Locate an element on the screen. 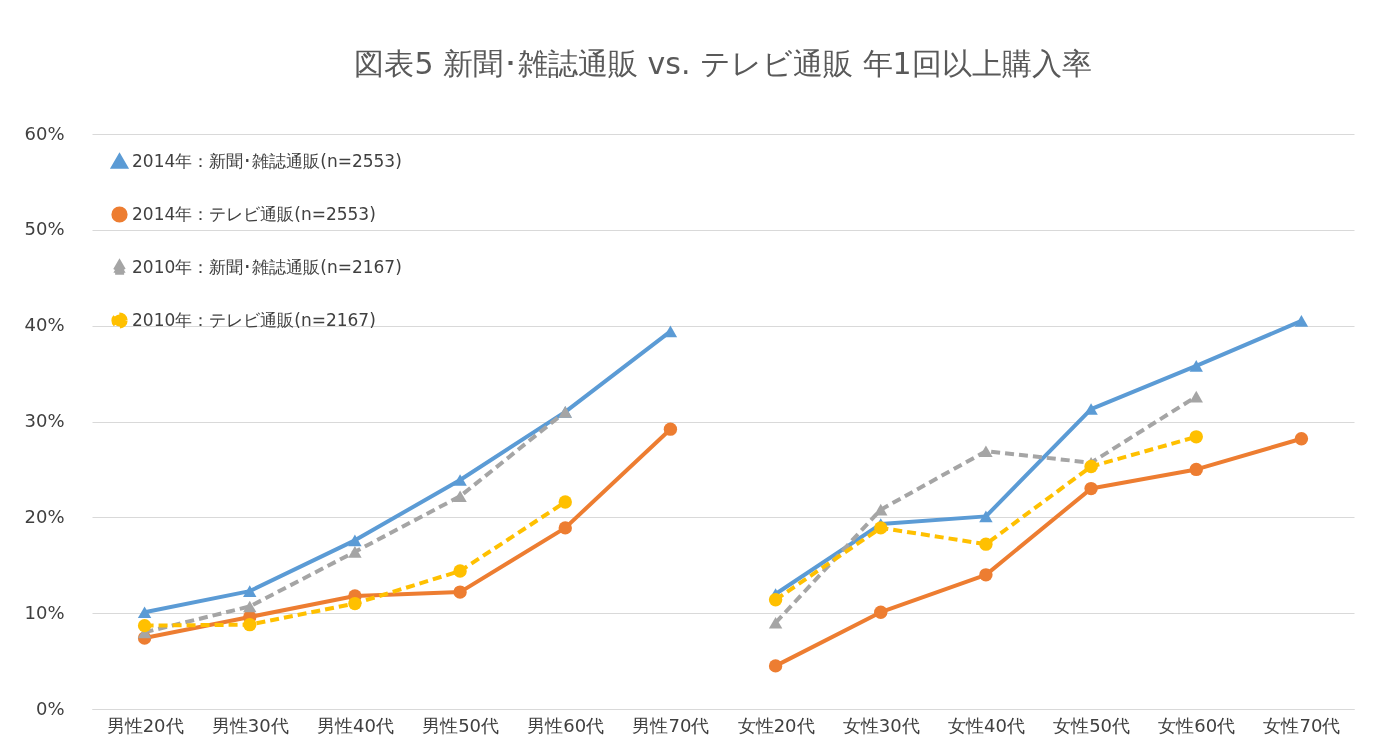 This screenshot has height=754, width=1373. legend-label: 2010年：テレビ通販(n=2167) is located at coordinates (254, 319).